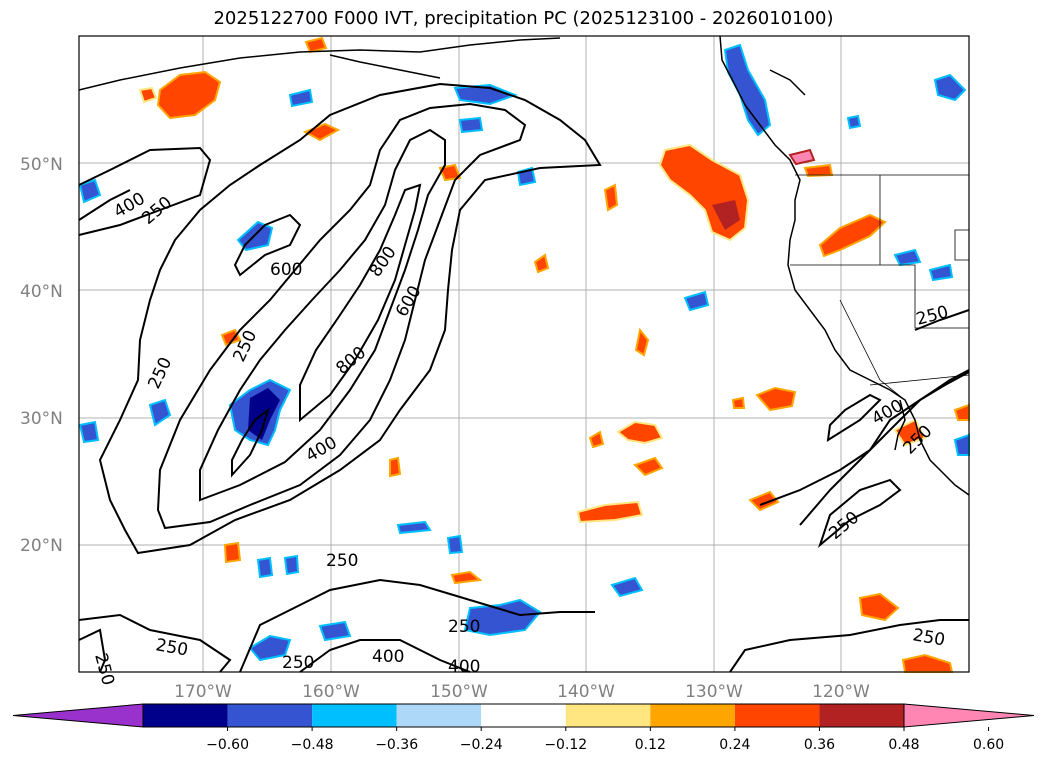 The width and height of the screenshot is (1047, 765). Describe the element at coordinates (286, 270) in the screenshot. I see `contour-label: 600` at that location.